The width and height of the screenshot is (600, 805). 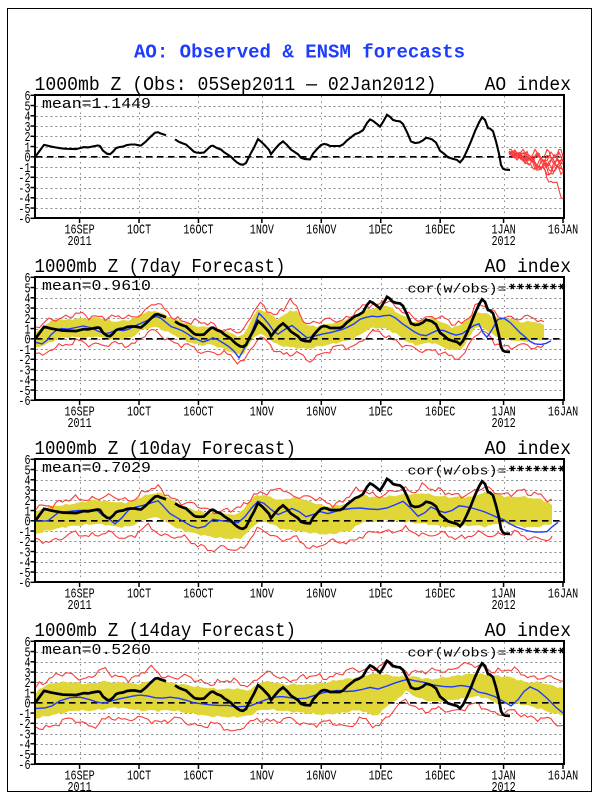 I want to click on svg-text:1000mb Z (Obs: 05Sep2011 — 02J: 1000mb Z (Obs: 05Sep2011 — 02Jan2012), so click(x=236, y=85).